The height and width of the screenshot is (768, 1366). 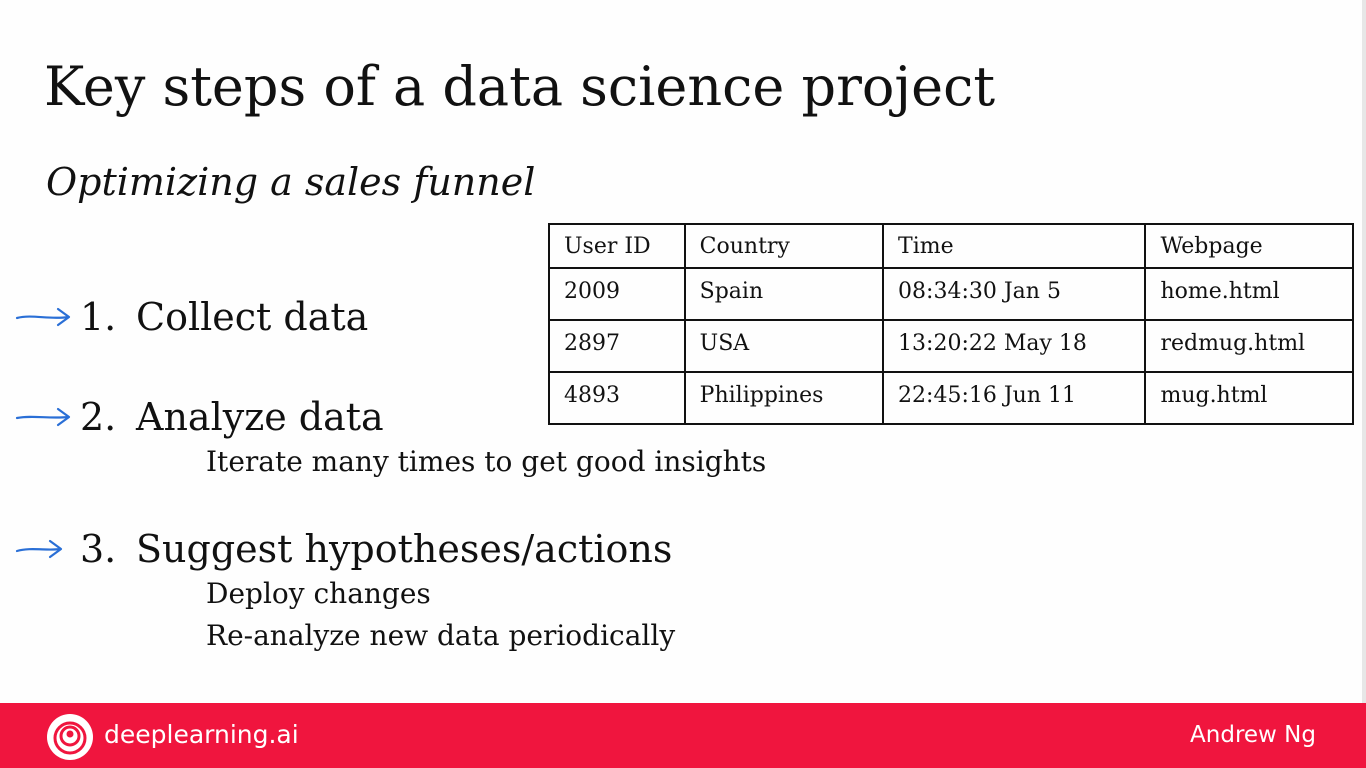 What do you see at coordinates (784, 346) in the screenshot?
I see `cell-country: USA` at bounding box center [784, 346].